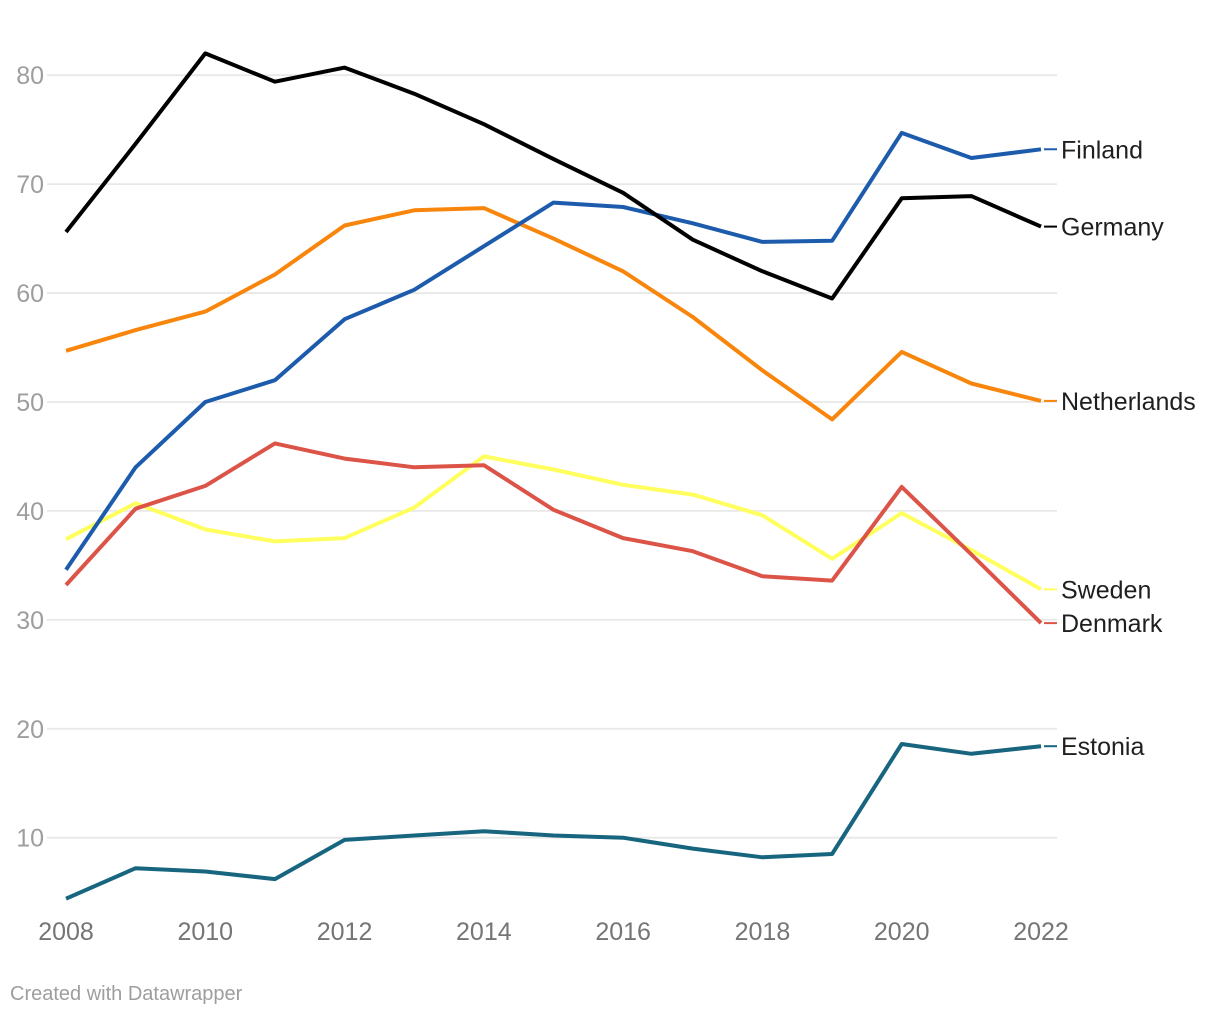  Describe the element at coordinates (1112, 624) in the screenshot. I see `series-label-denmark: Denmark` at that location.